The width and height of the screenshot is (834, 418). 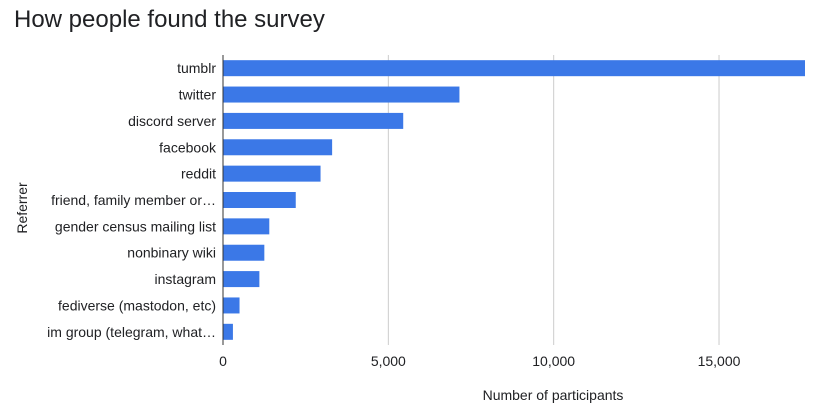 What do you see at coordinates (553, 395) in the screenshot?
I see `x-axis-title: Number of participants` at bounding box center [553, 395].